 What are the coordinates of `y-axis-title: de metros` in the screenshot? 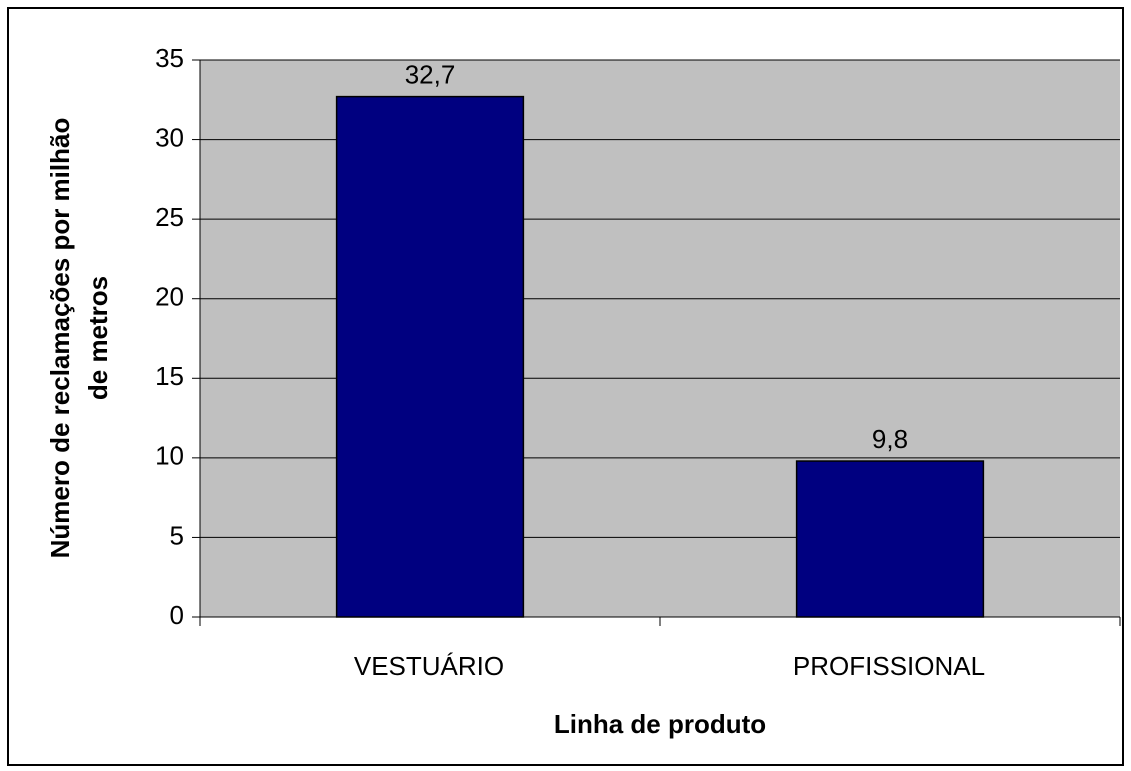 It's located at (98, 338).